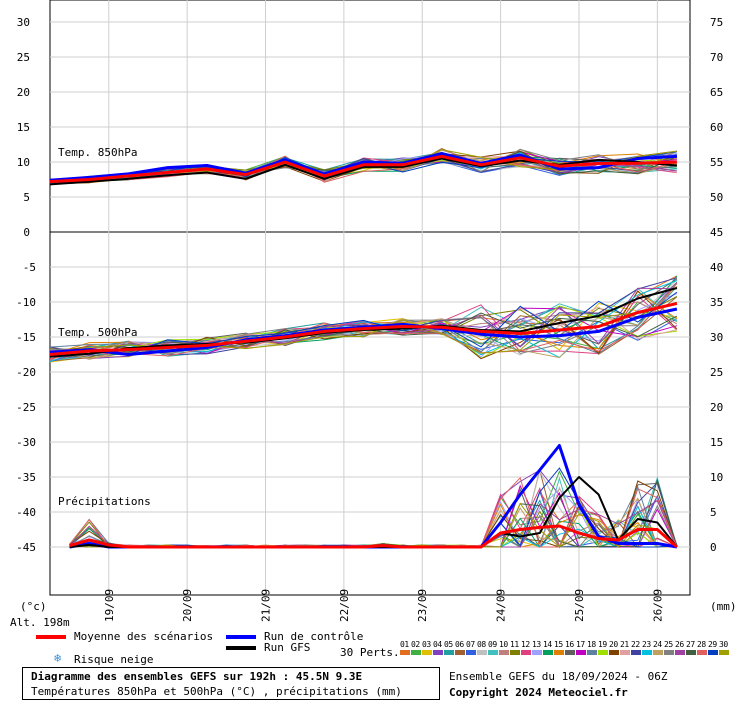  Describe the element at coordinates (624, 644) in the screenshot. I see `pert-number: 21` at that location.